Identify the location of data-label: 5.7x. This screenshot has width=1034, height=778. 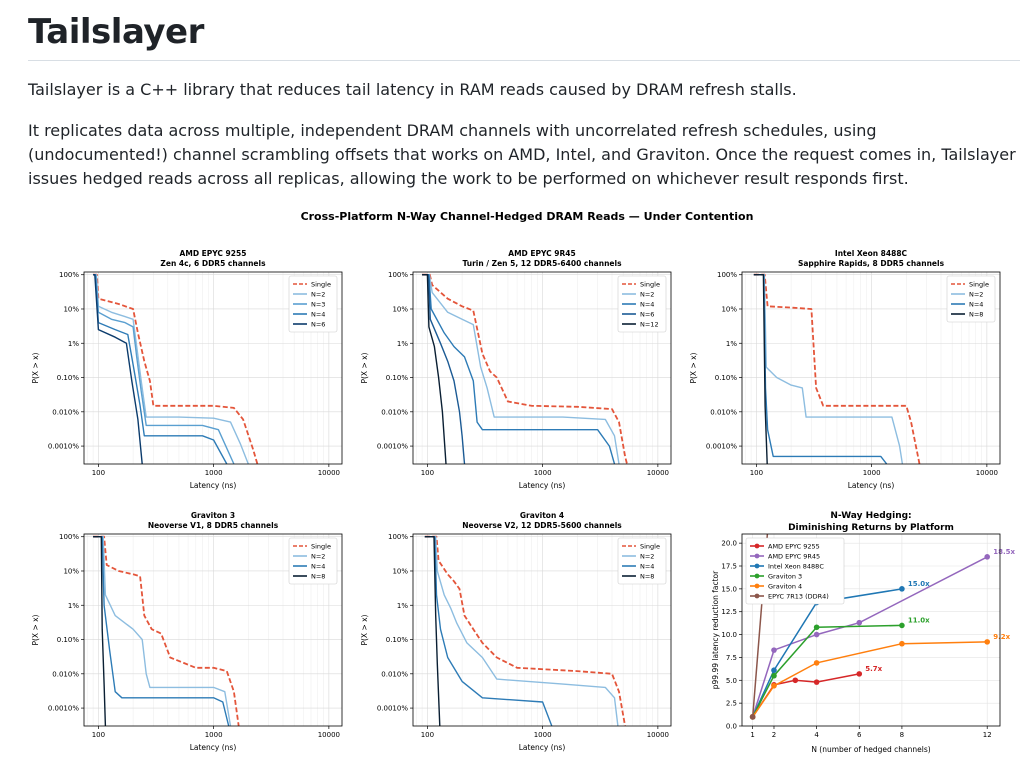
(873, 669).